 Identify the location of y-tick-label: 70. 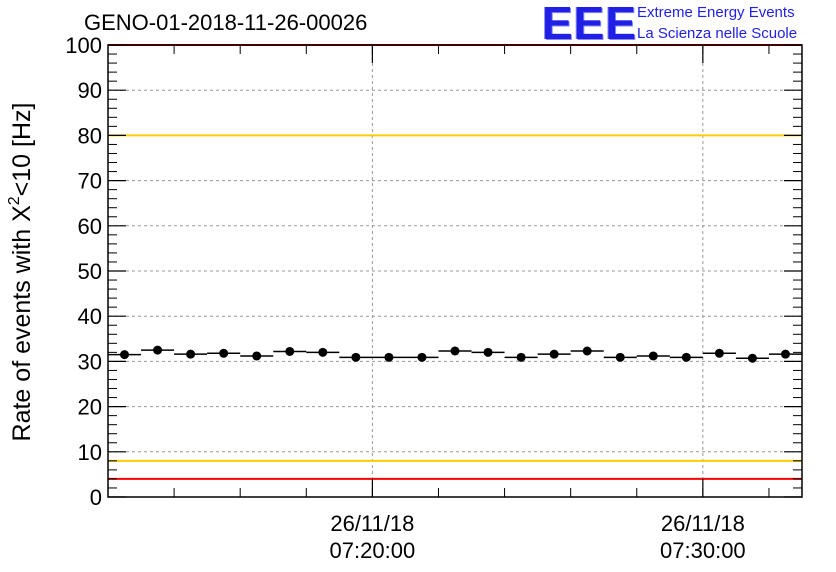
(90, 181).